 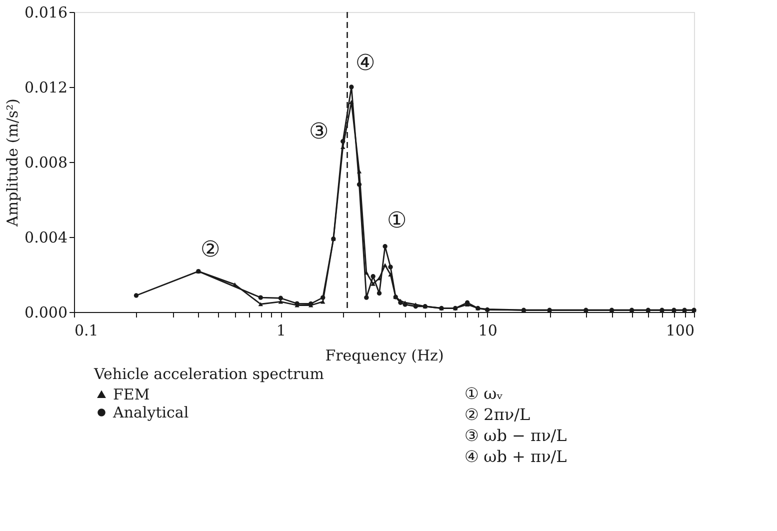 What do you see at coordinates (46, 13) in the screenshot?
I see `y-tick-label: 0.016` at bounding box center [46, 13].